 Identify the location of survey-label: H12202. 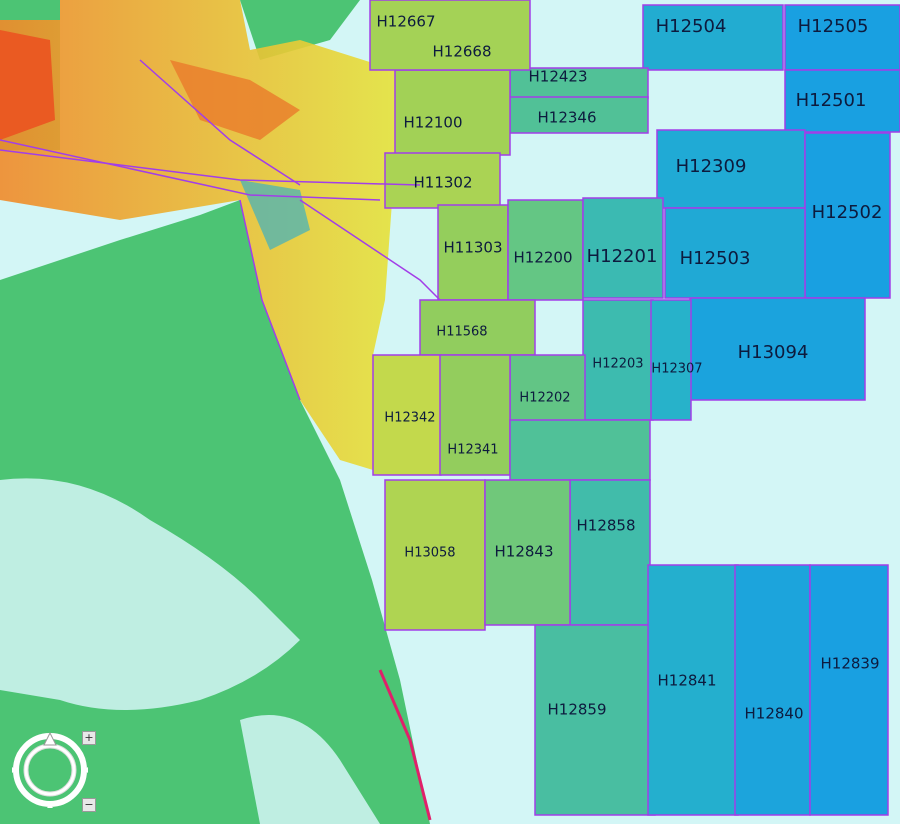
(544, 398).